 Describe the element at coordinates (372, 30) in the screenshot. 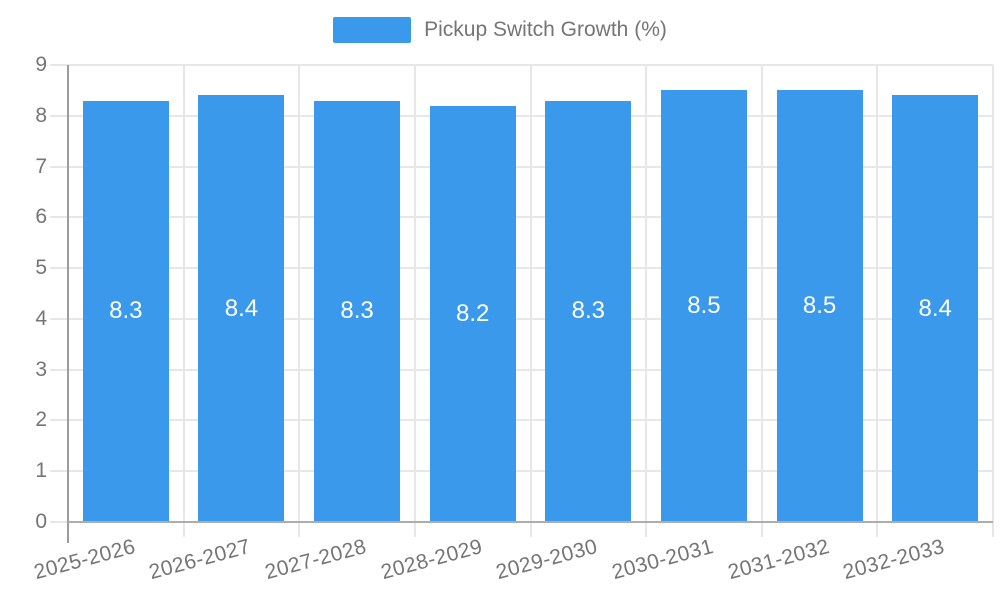

I see `legend-swatch` at that location.